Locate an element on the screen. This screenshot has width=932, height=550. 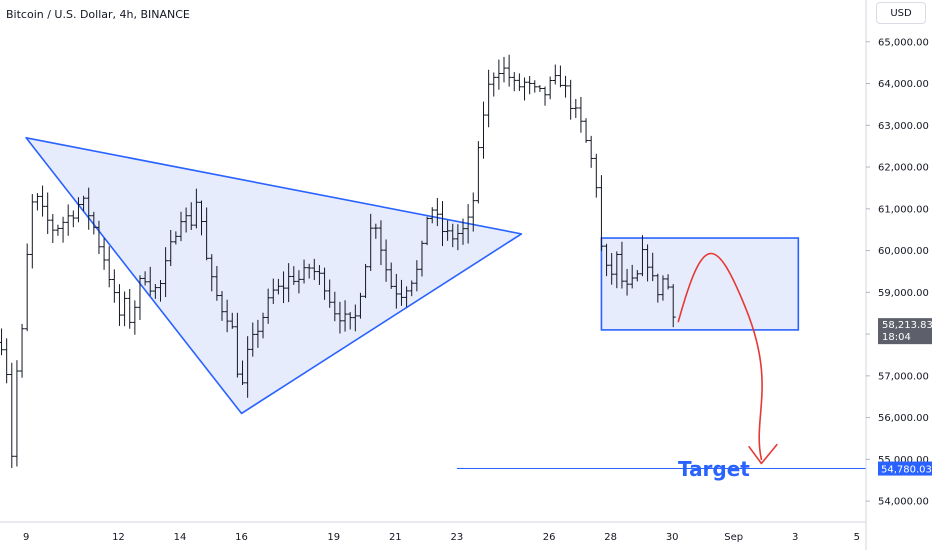
y-tick-label: 55,000.00 is located at coordinates (903, 460).